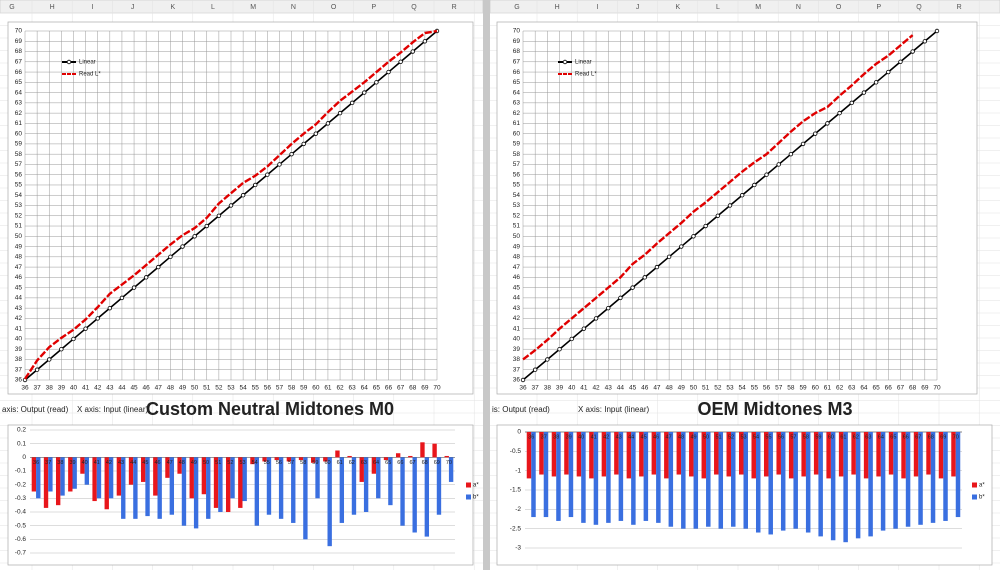  I want to click on y-tick-label: 45, so click(19, 287).